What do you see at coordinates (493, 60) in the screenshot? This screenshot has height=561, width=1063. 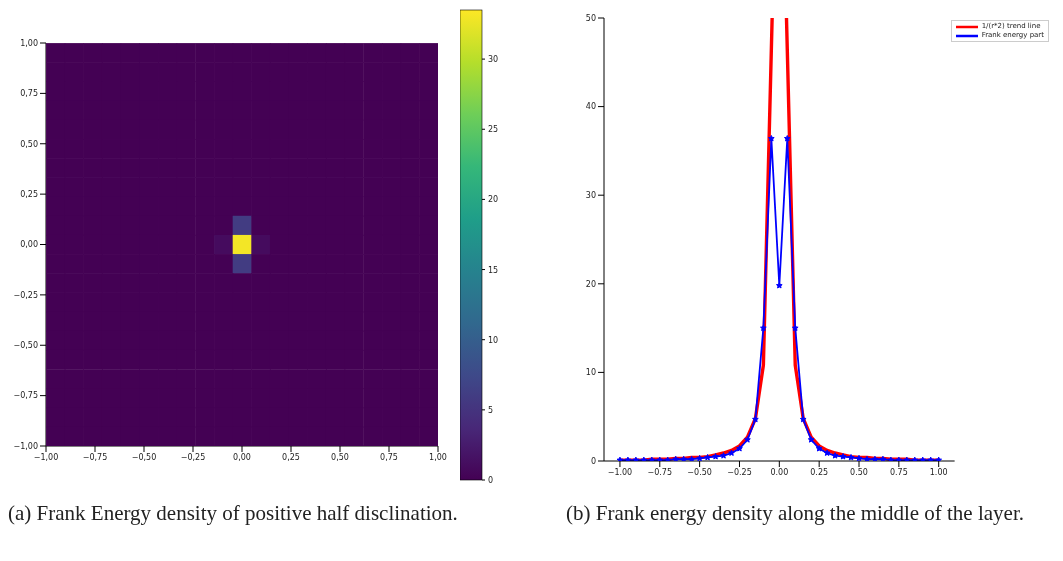 I see `color-bar-label: 30` at bounding box center [493, 60].